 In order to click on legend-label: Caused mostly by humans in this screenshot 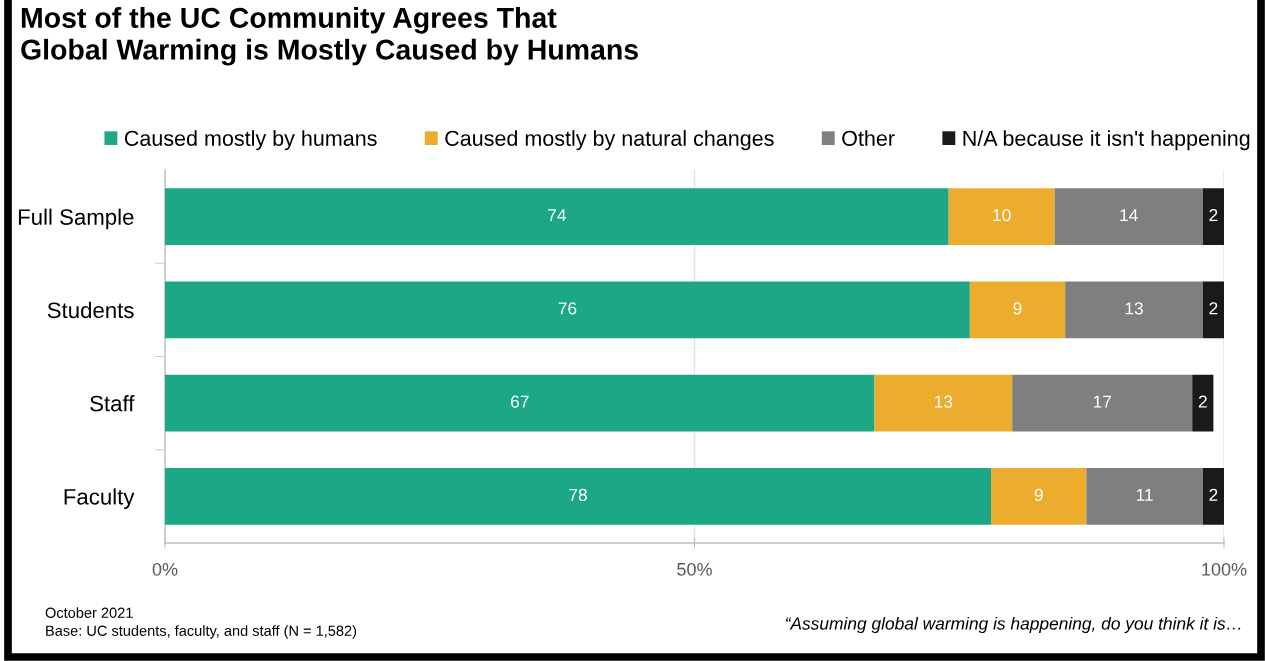, I will do `click(250, 140)`.